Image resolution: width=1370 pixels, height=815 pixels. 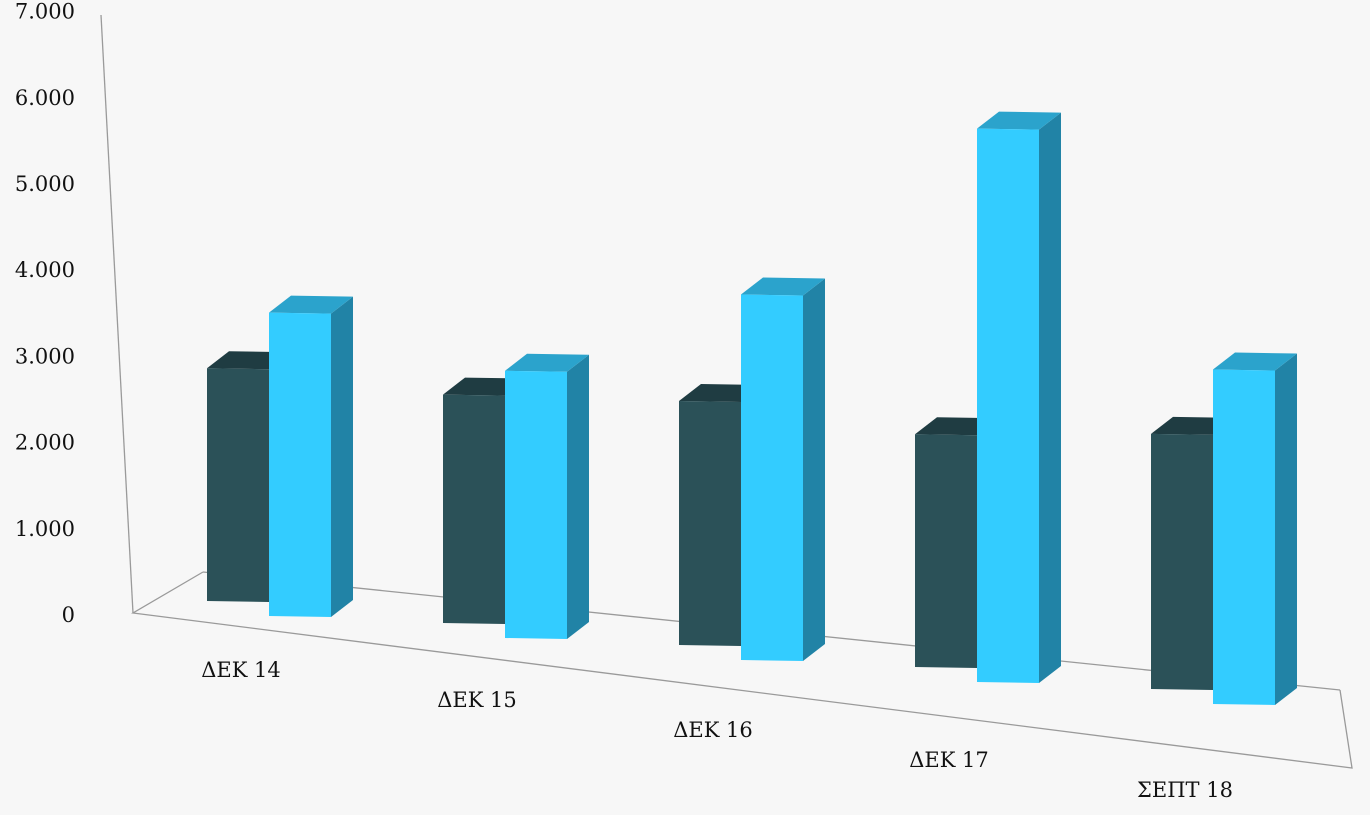 What do you see at coordinates (45, 12) in the screenshot?
I see `y-tick-label: 7.000` at bounding box center [45, 12].